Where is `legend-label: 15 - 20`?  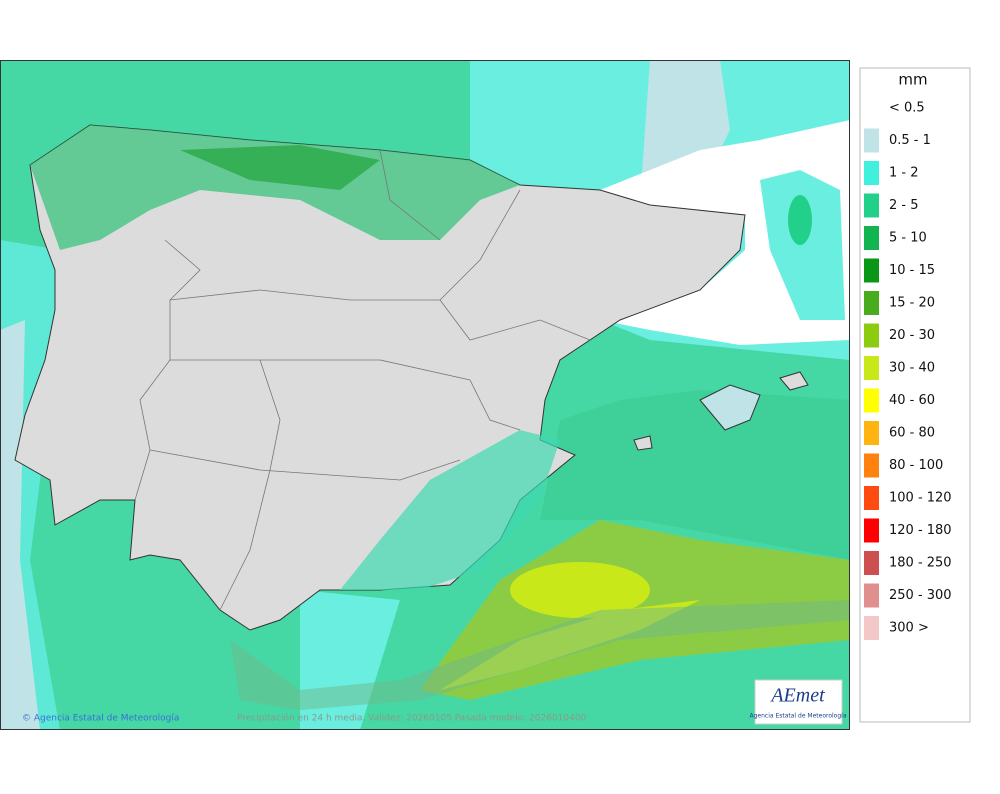
legend-label: 15 - 20 is located at coordinates (912, 303).